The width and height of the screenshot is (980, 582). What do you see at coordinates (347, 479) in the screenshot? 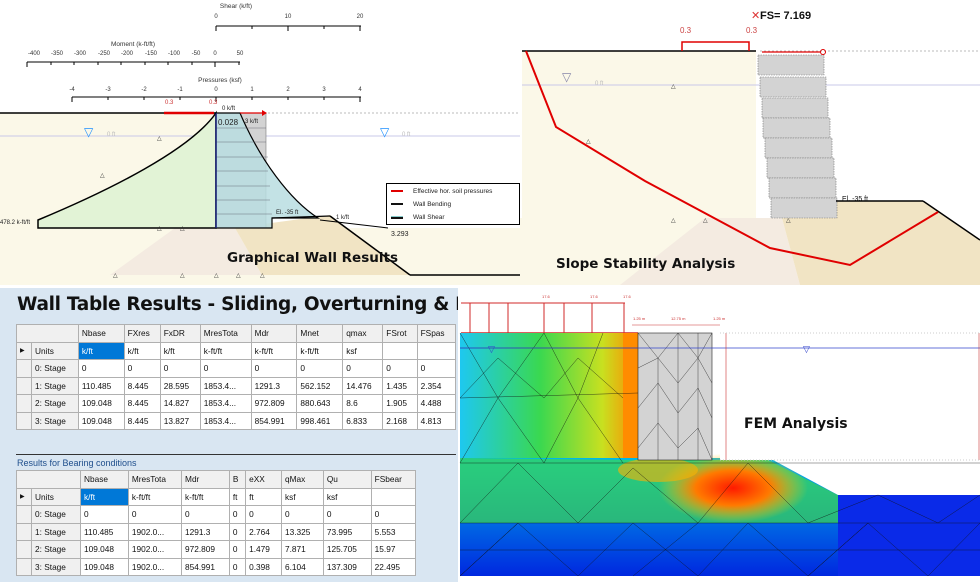
I see `column-header: Qu` at bounding box center [347, 479].